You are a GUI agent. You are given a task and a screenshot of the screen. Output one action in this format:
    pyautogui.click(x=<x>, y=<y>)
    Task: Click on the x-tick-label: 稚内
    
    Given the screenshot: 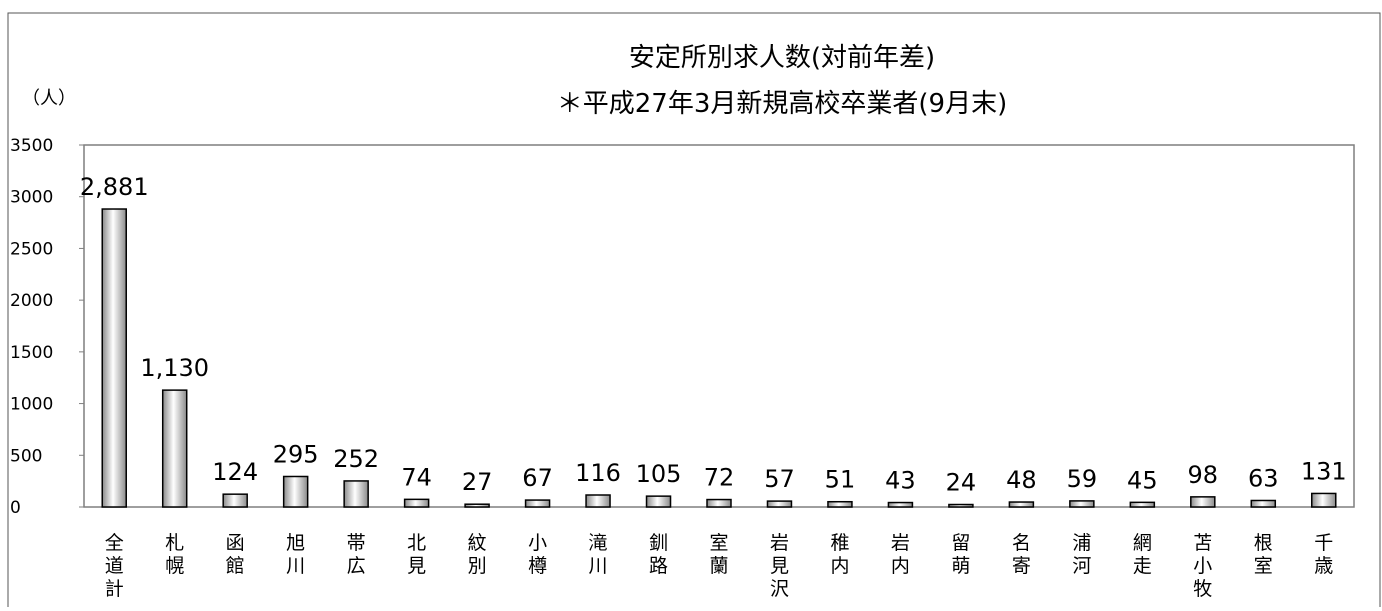 What is the action you would take?
    pyautogui.click(x=839, y=554)
    